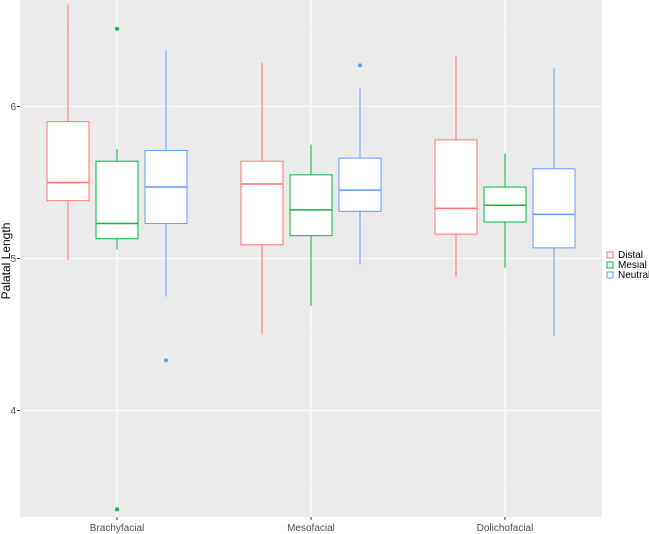 The image size is (649, 534). I want to click on legend-item-neutral: Neutral, so click(627, 275).